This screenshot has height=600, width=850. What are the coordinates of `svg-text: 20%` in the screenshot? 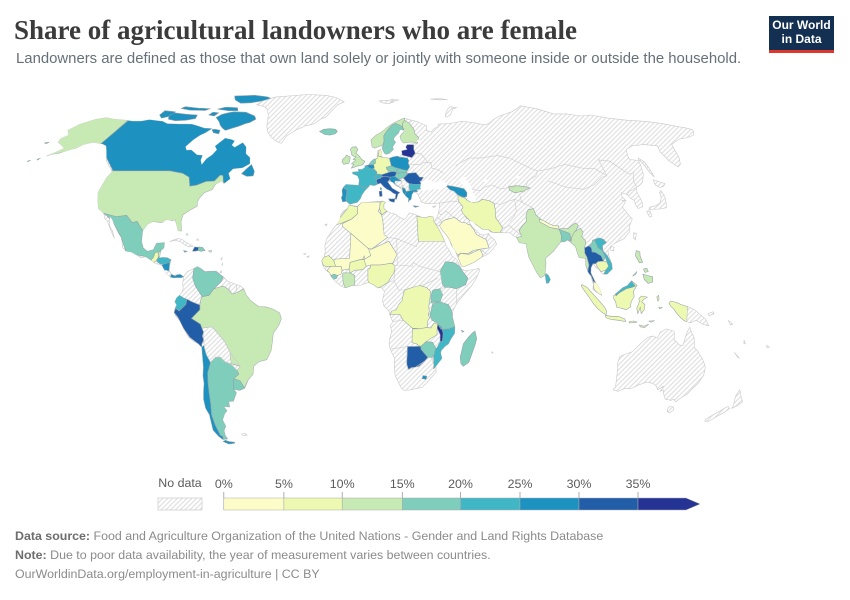 It's located at (460, 484).